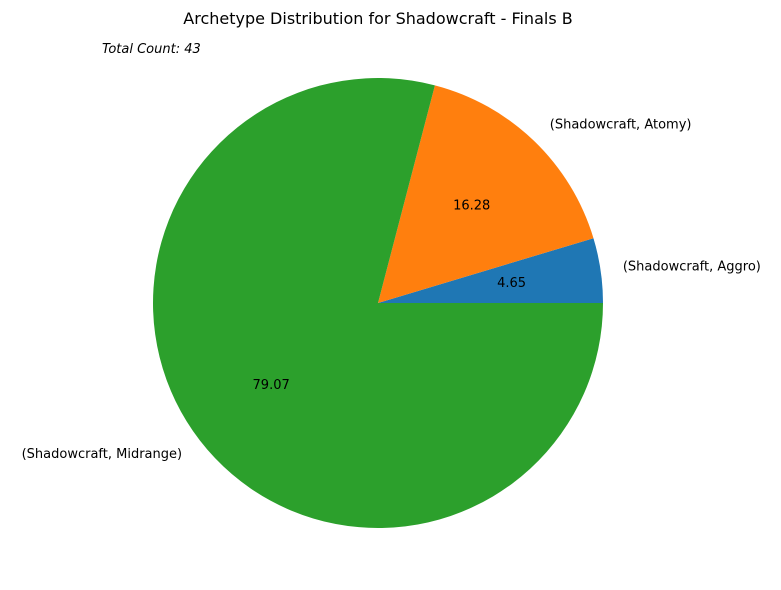  I want to click on slice-label: (Shadowcraft, Midrange), so click(102, 454).